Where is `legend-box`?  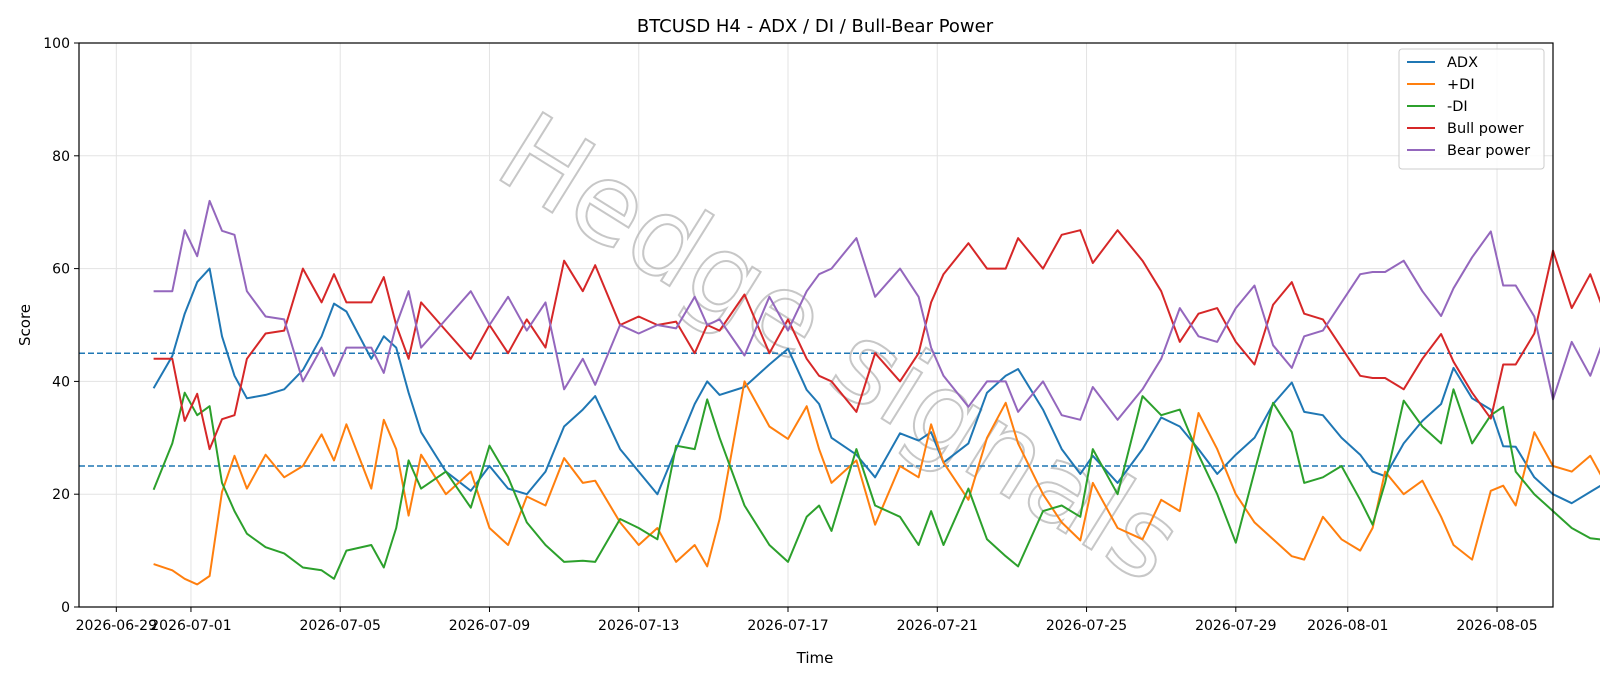
legend-box is located at coordinates (1471, 109).